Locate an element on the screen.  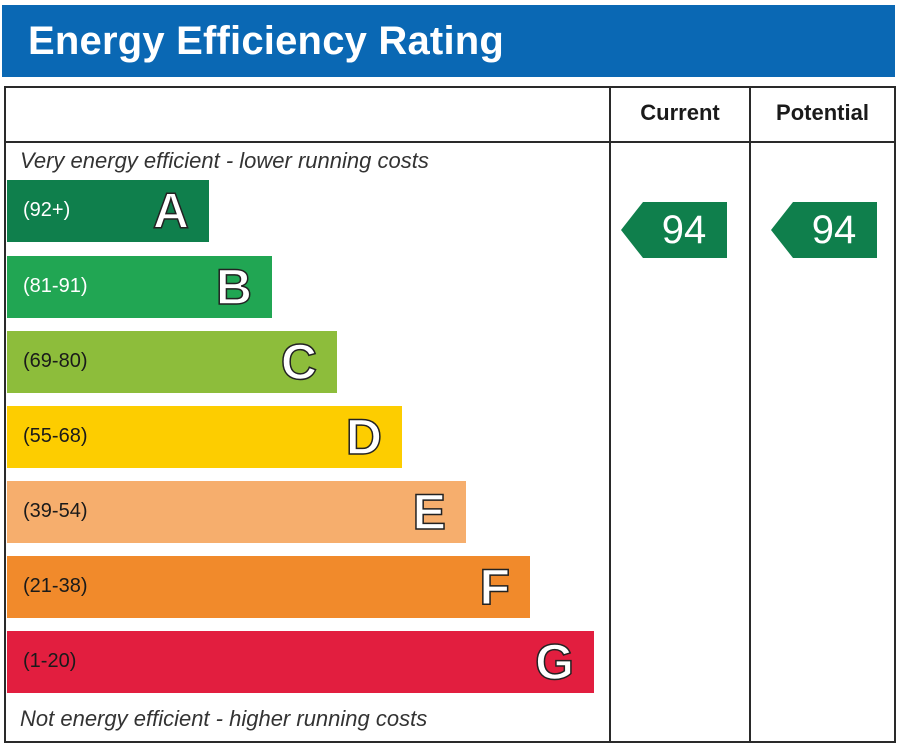
current-rating-arrow: 94 is located at coordinates (674, 230).